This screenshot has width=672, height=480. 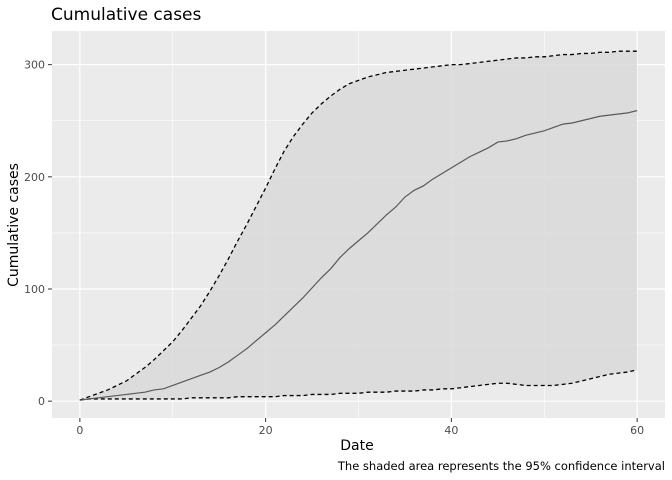 What do you see at coordinates (34, 289) in the screenshot?
I see `y-tick-label: 100` at bounding box center [34, 289].